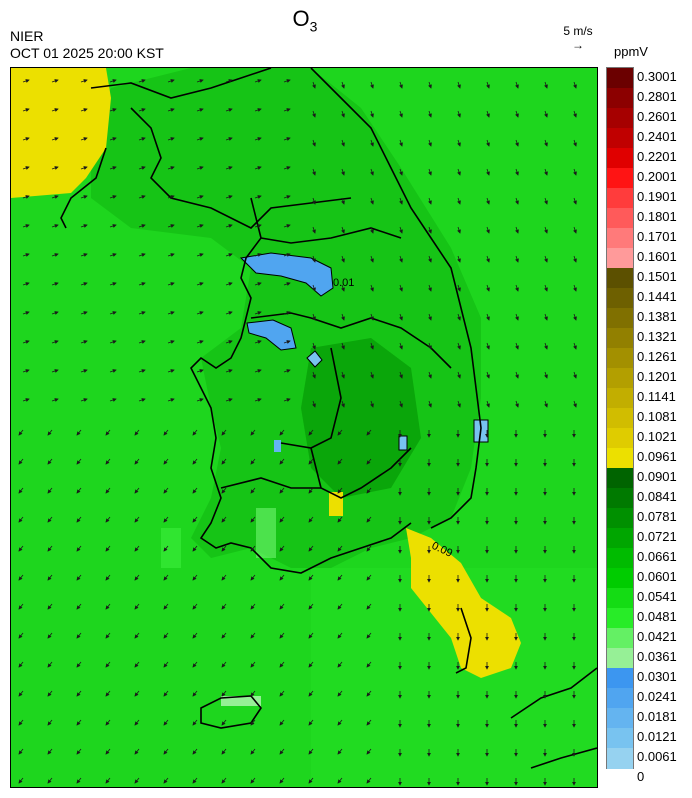  Describe the element at coordinates (657, 736) in the screenshot. I see `legend-label: 0.0121` at that location.